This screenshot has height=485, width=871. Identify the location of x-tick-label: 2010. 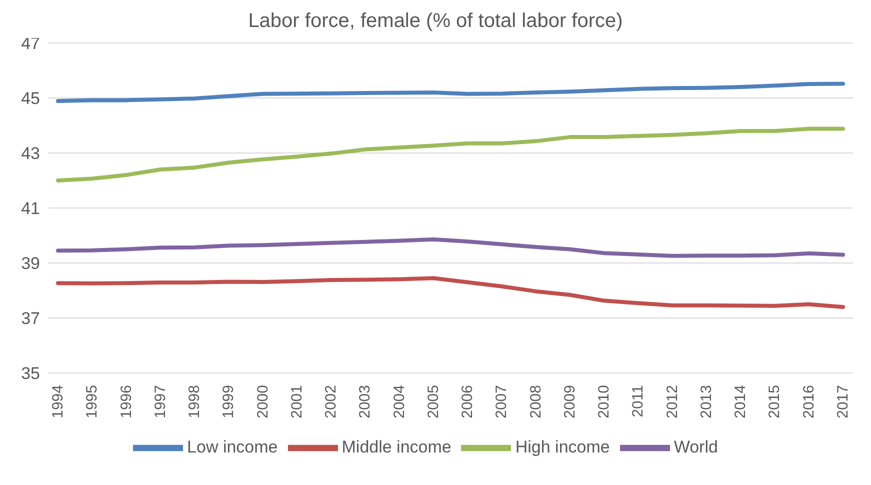
(604, 401).